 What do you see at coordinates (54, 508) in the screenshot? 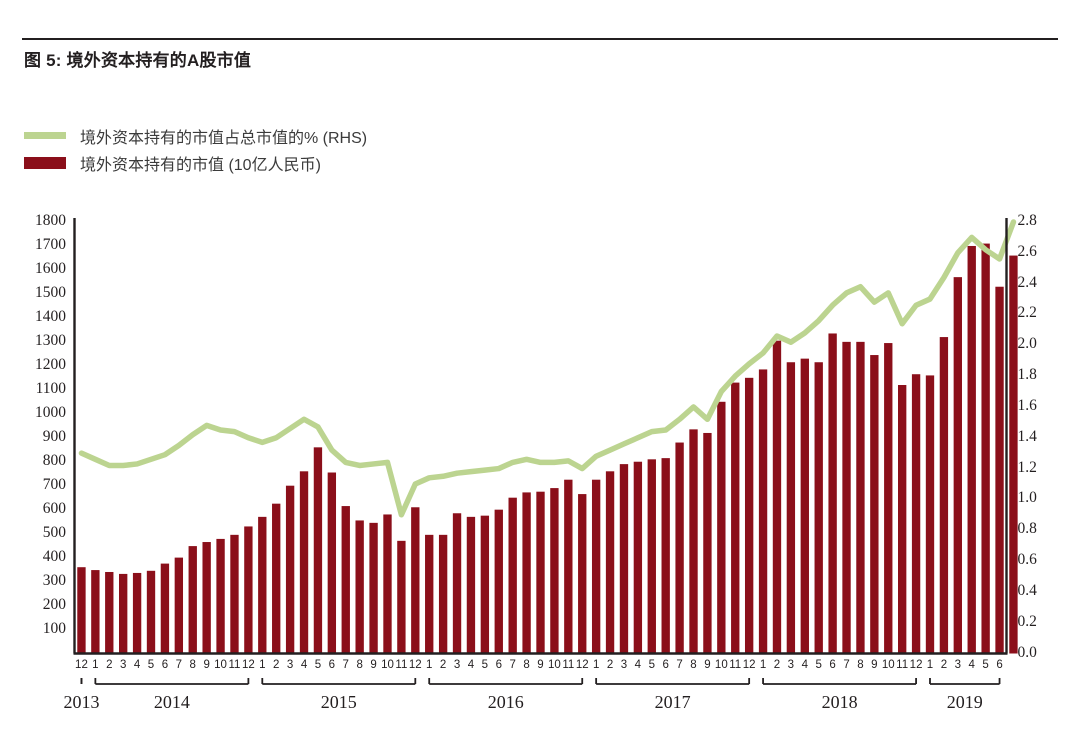
I see `y-axis-tick-left: 600` at bounding box center [54, 508].